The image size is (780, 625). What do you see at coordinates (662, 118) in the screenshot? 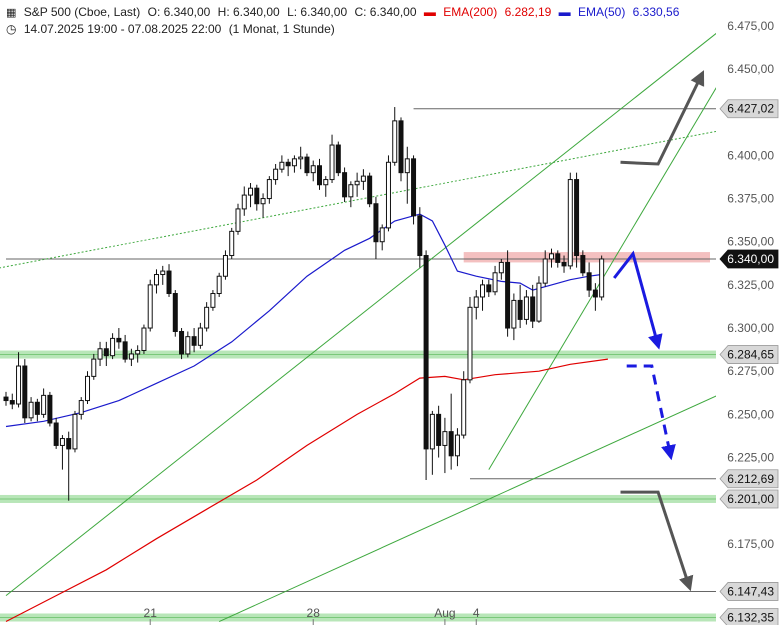
I see `gray-arrow` at bounding box center [662, 118].